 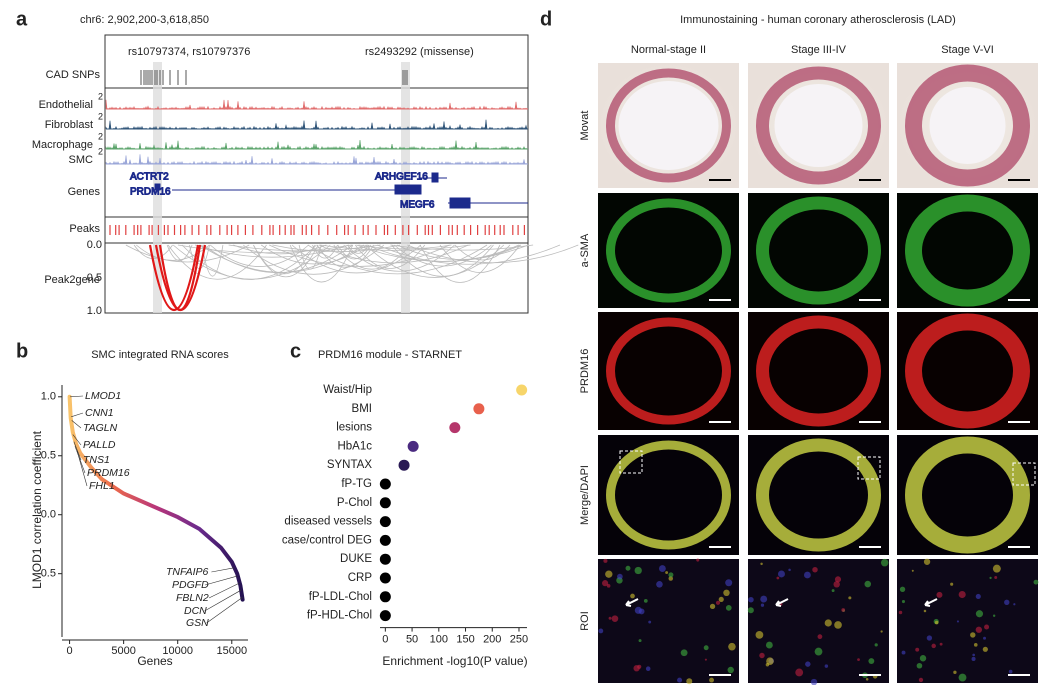 What do you see at coordinates (62, 145) in the screenshot?
I see `track-label: Macrophage` at bounding box center [62, 145].